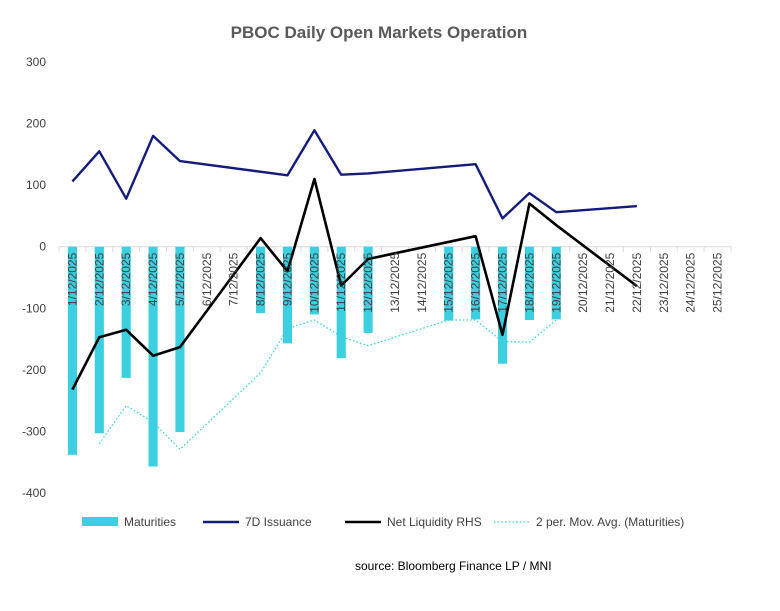  Describe the element at coordinates (207, 279) in the screenshot. I see `x-tick-label: 6/12/2025` at that location.